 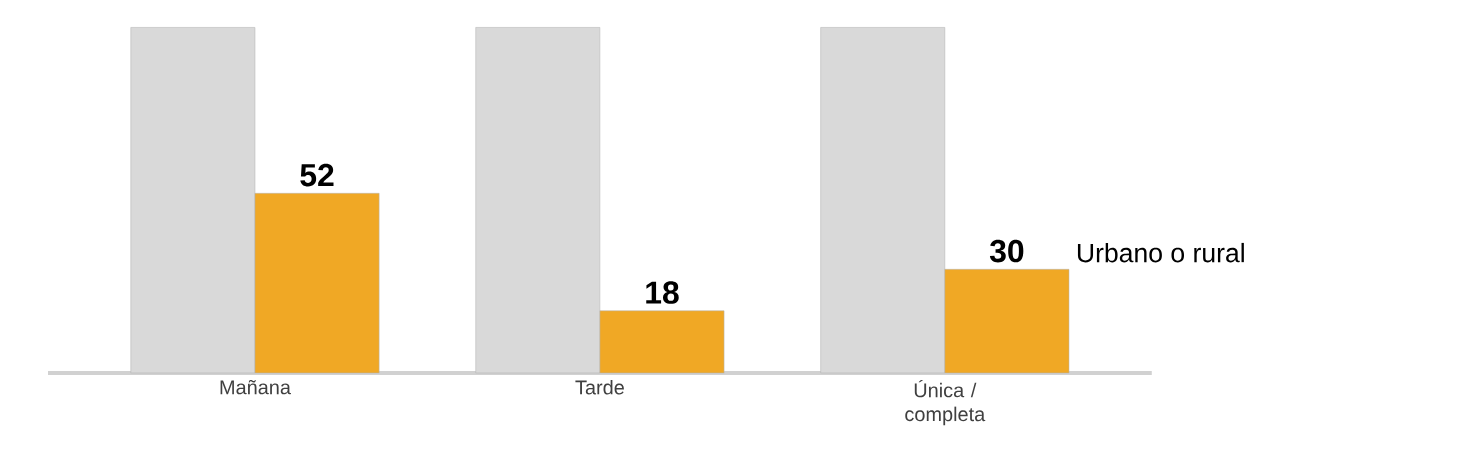 I want to click on data-label: 52, so click(x=317, y=175).